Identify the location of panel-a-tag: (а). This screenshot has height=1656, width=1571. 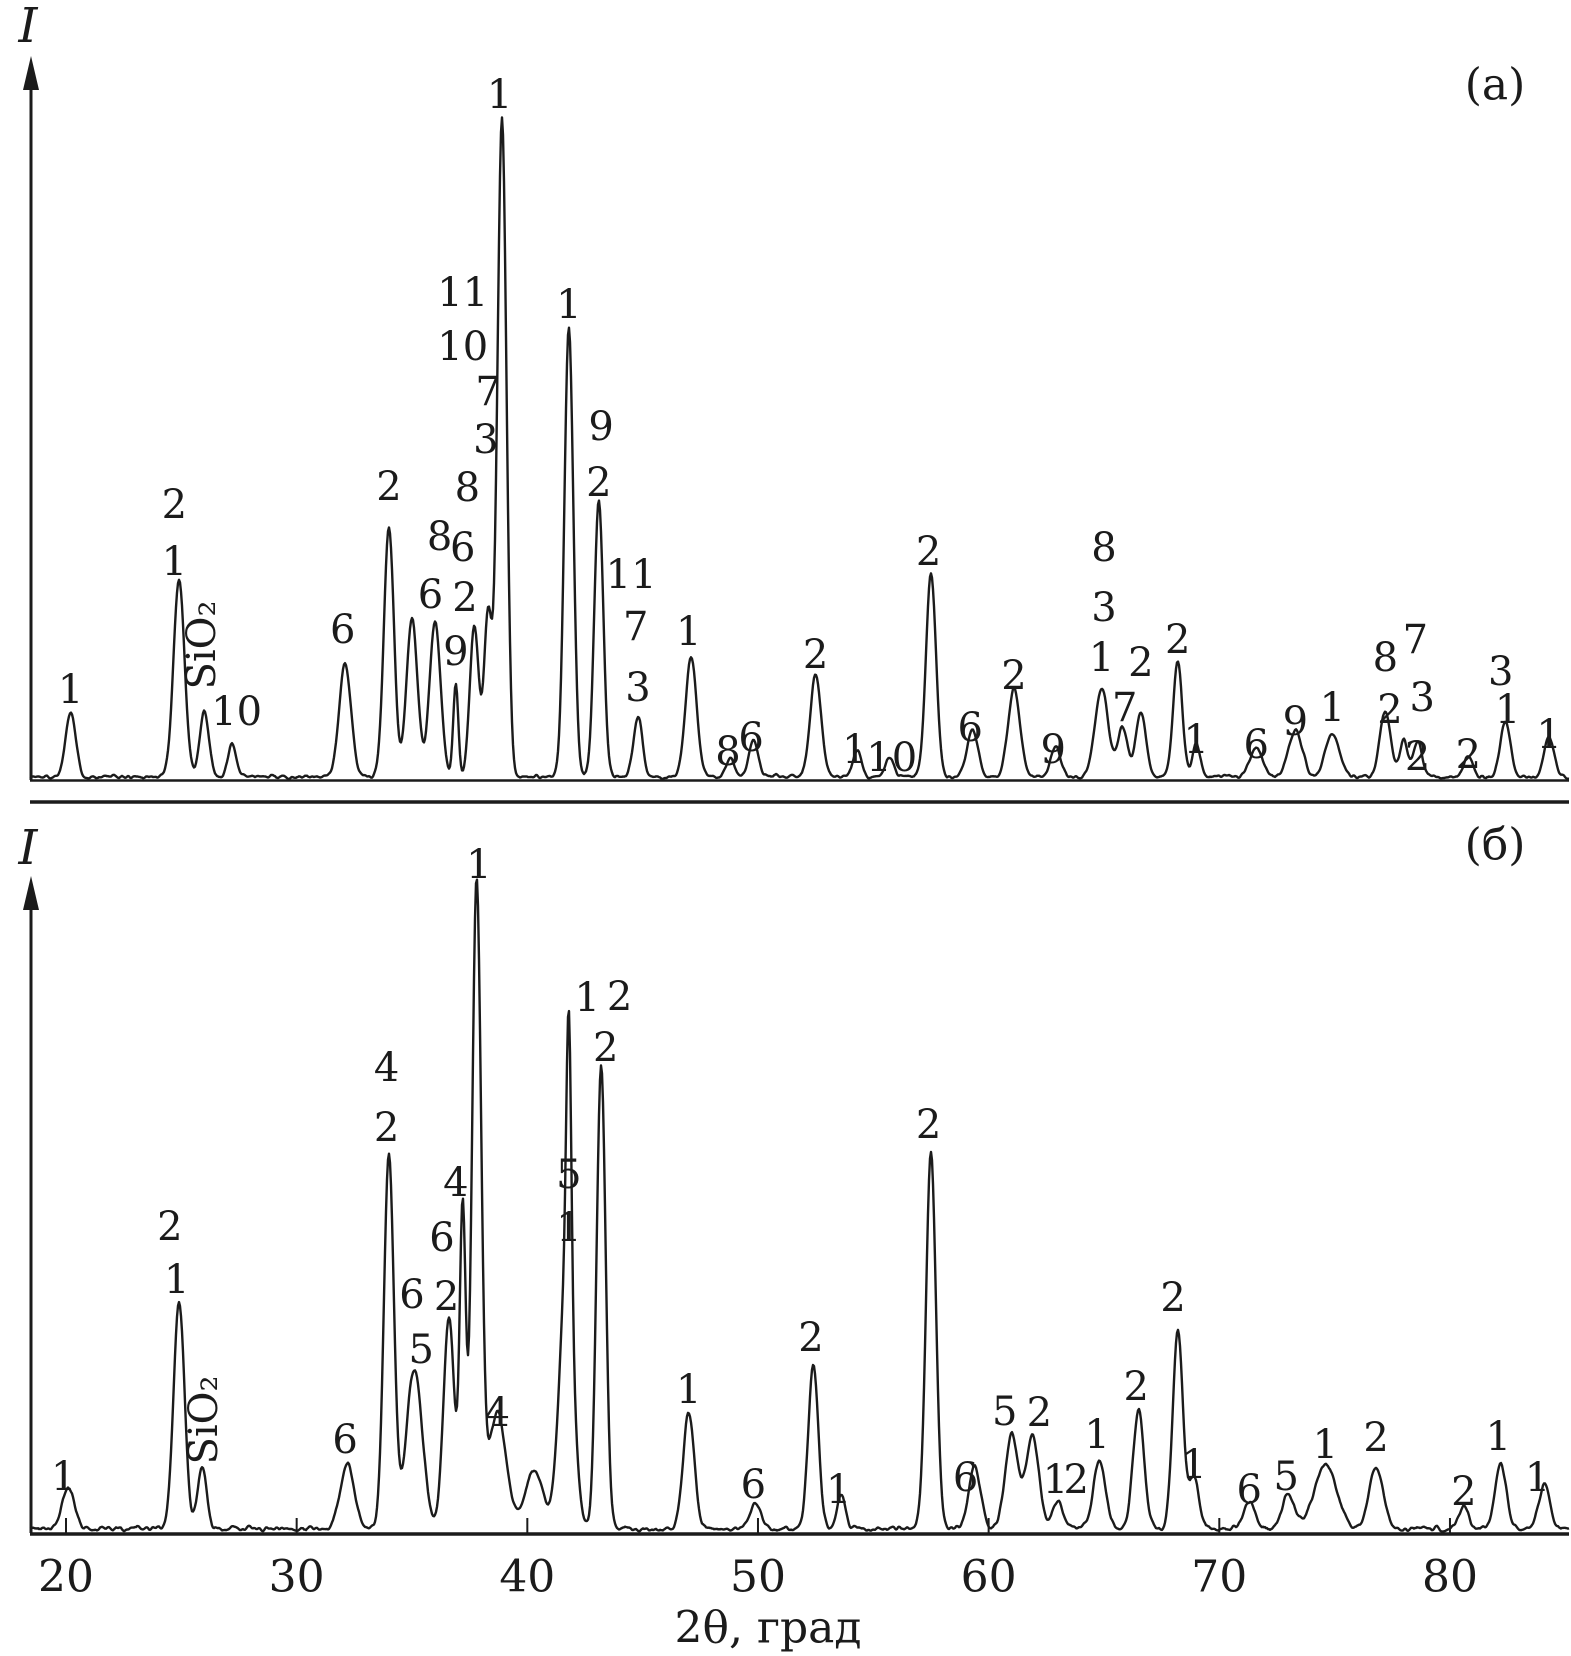
(1495, 85).